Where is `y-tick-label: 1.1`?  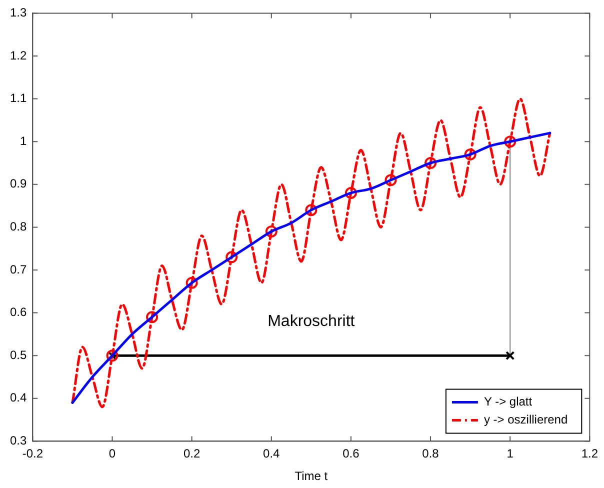
y-tick-label: 1.1 is located at coordinates (18, 98).